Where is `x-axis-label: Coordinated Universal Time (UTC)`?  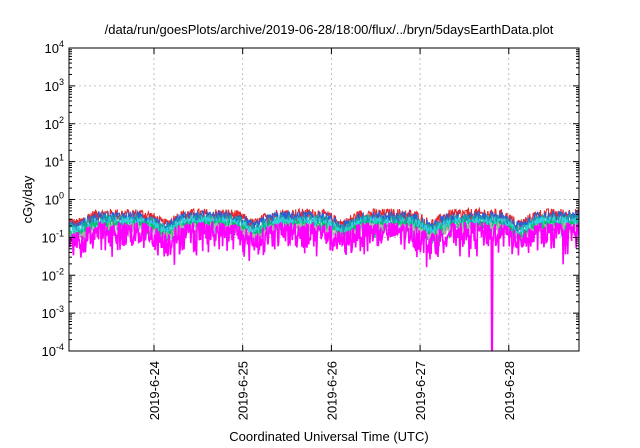 x-axis-label: Coordinated Universal Time (UTC) is located at coordinates (328, 436).